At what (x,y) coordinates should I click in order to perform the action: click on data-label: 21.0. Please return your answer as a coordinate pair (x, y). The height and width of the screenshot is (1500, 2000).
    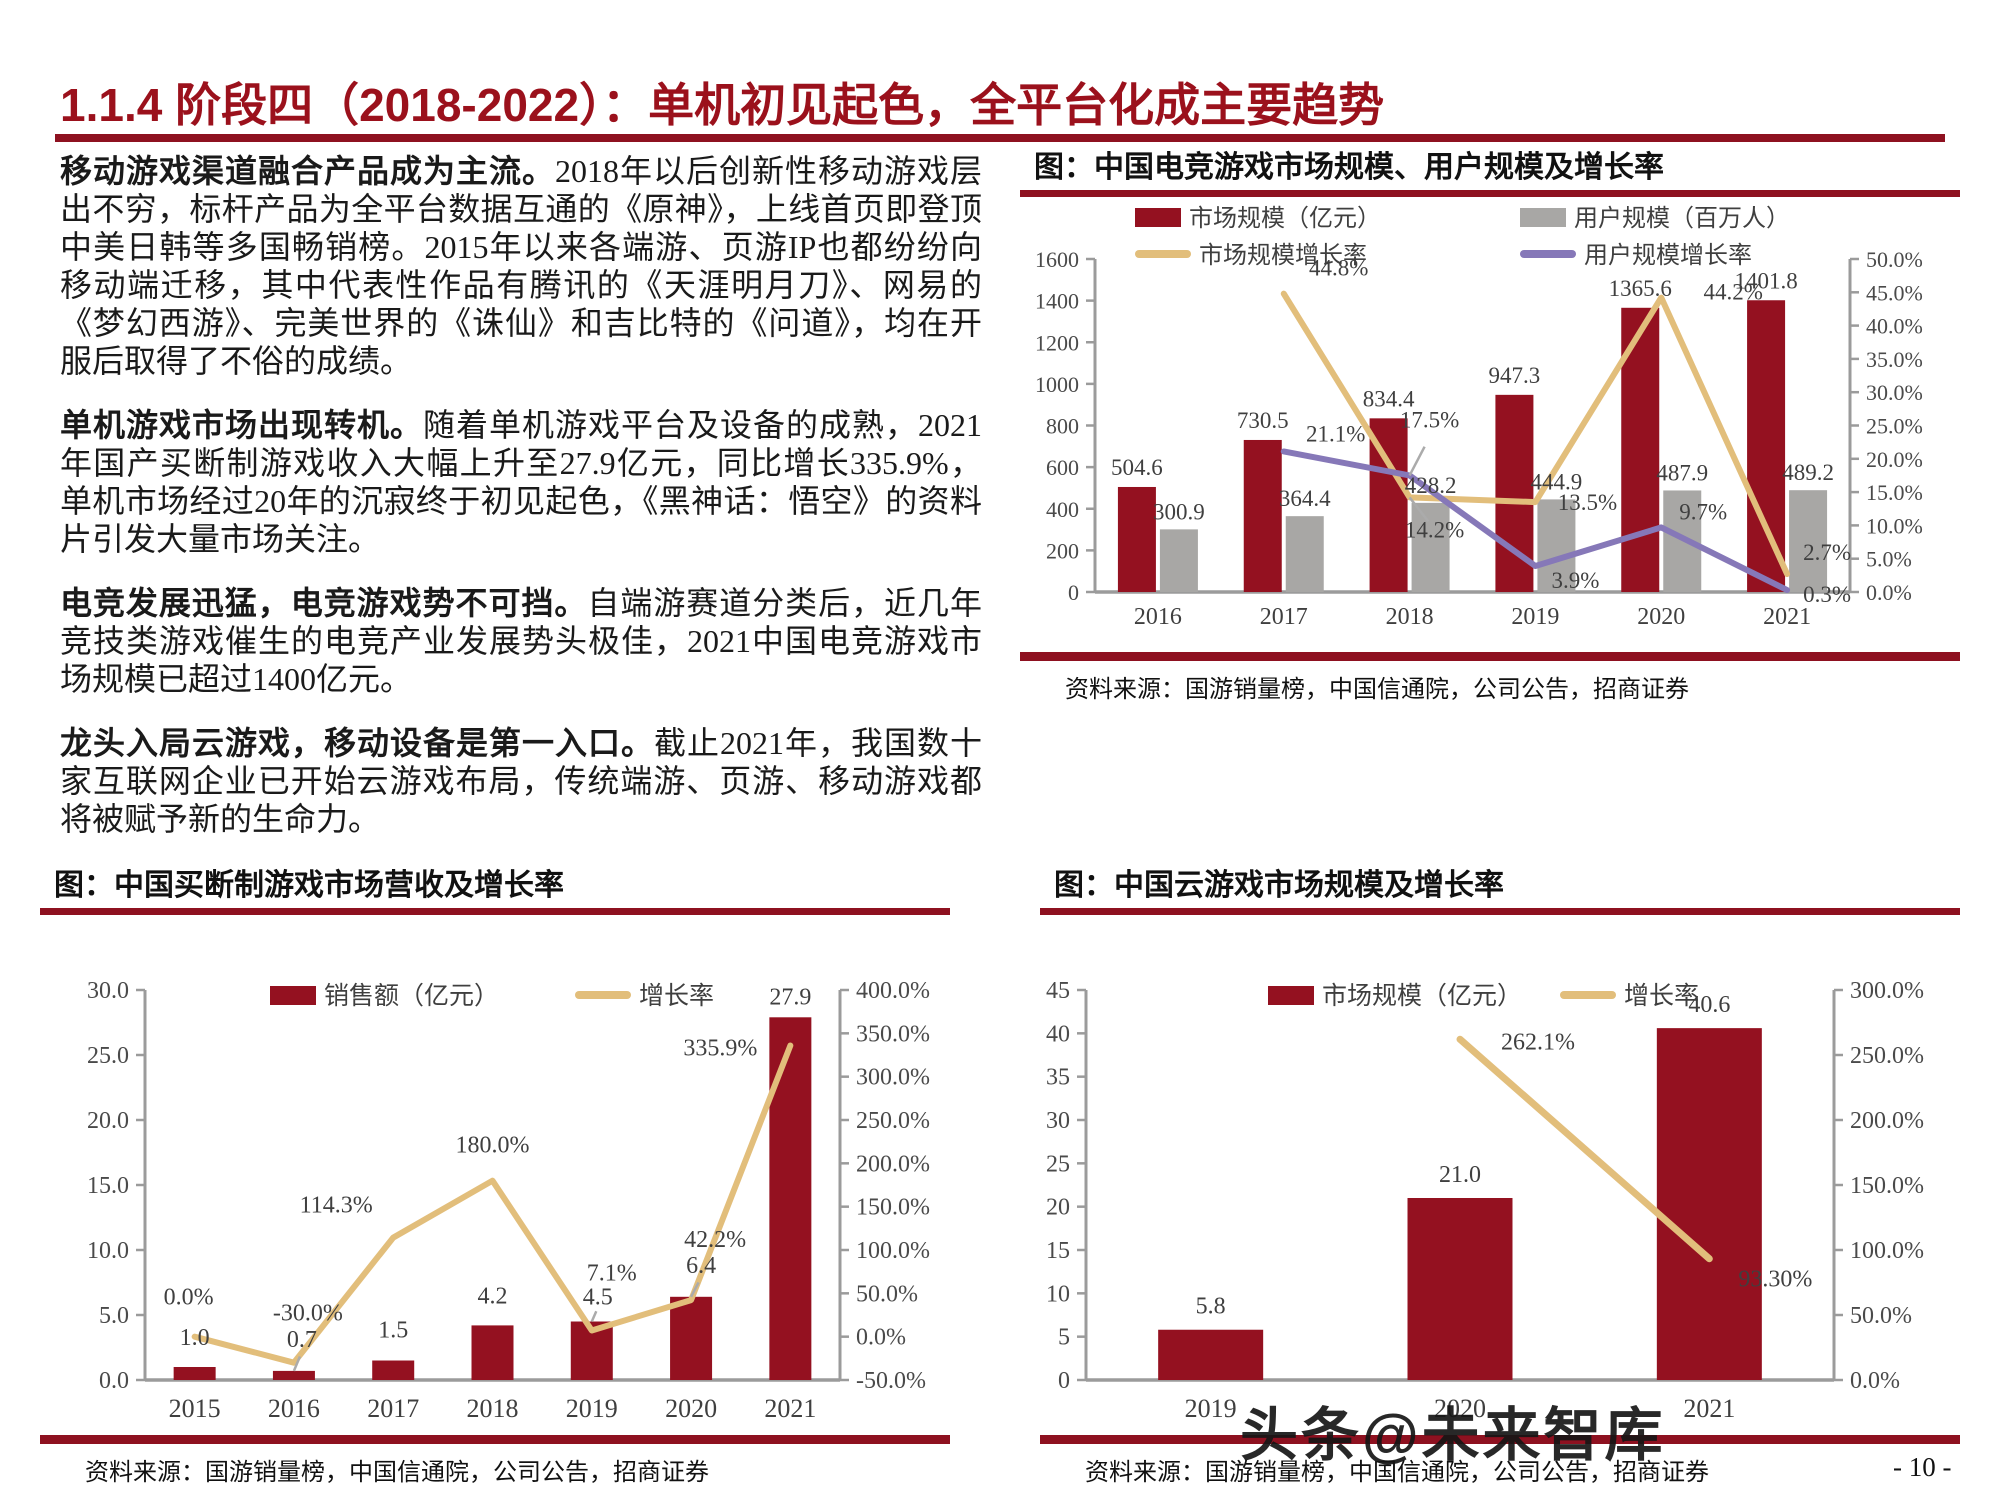
    Looking at the image, I should click on (1460, 1175).